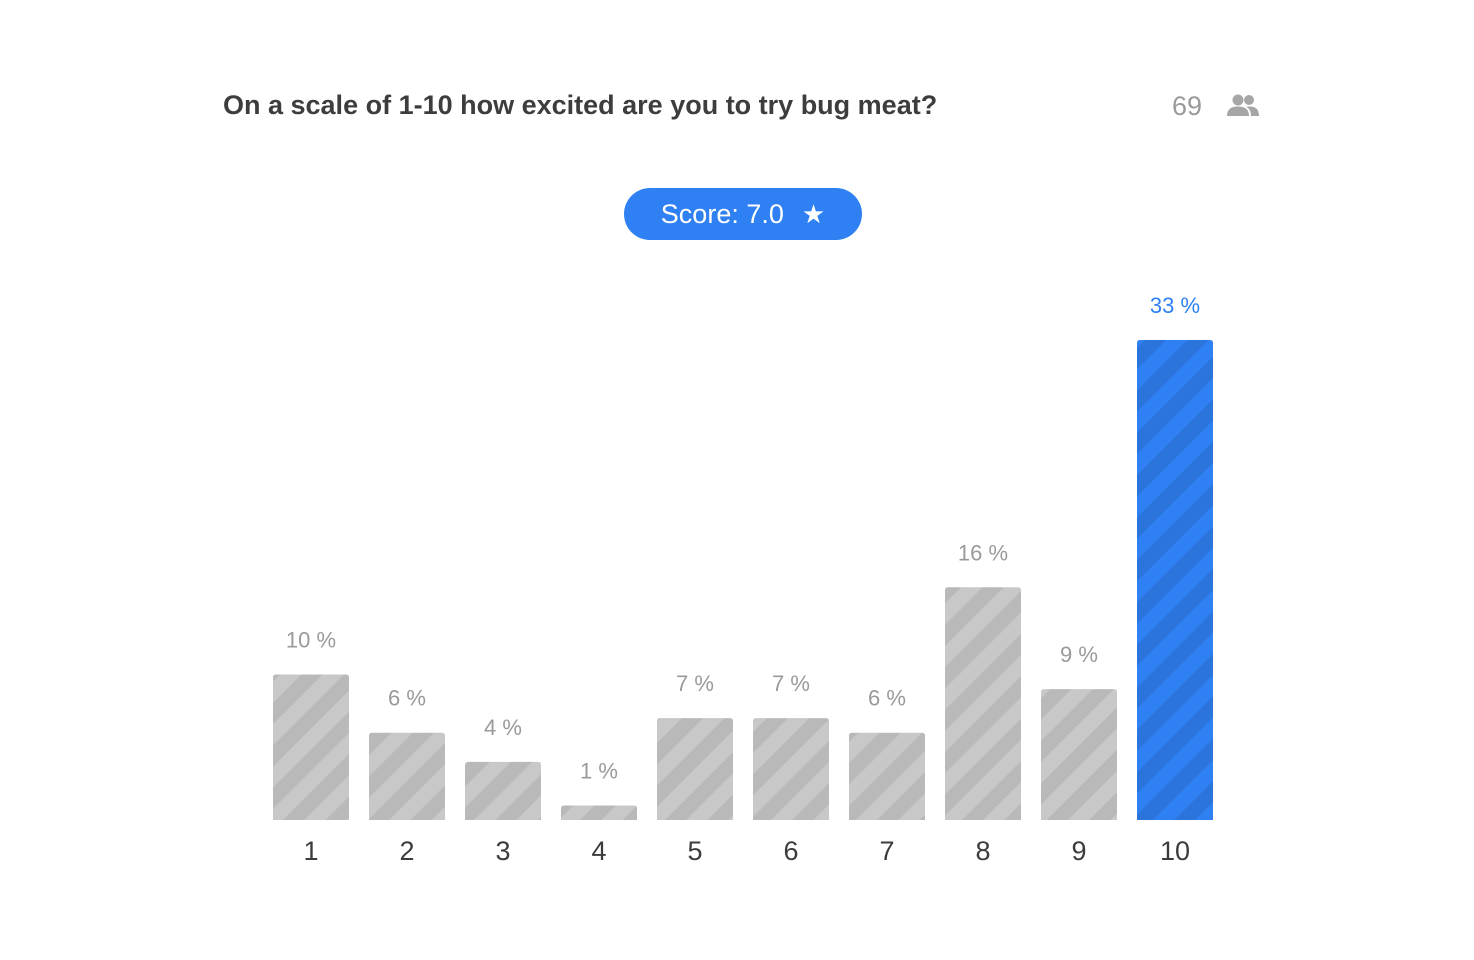 The image size is (1474, 960). I want to click on score-label: Score: 7.0, so click(722, 213).